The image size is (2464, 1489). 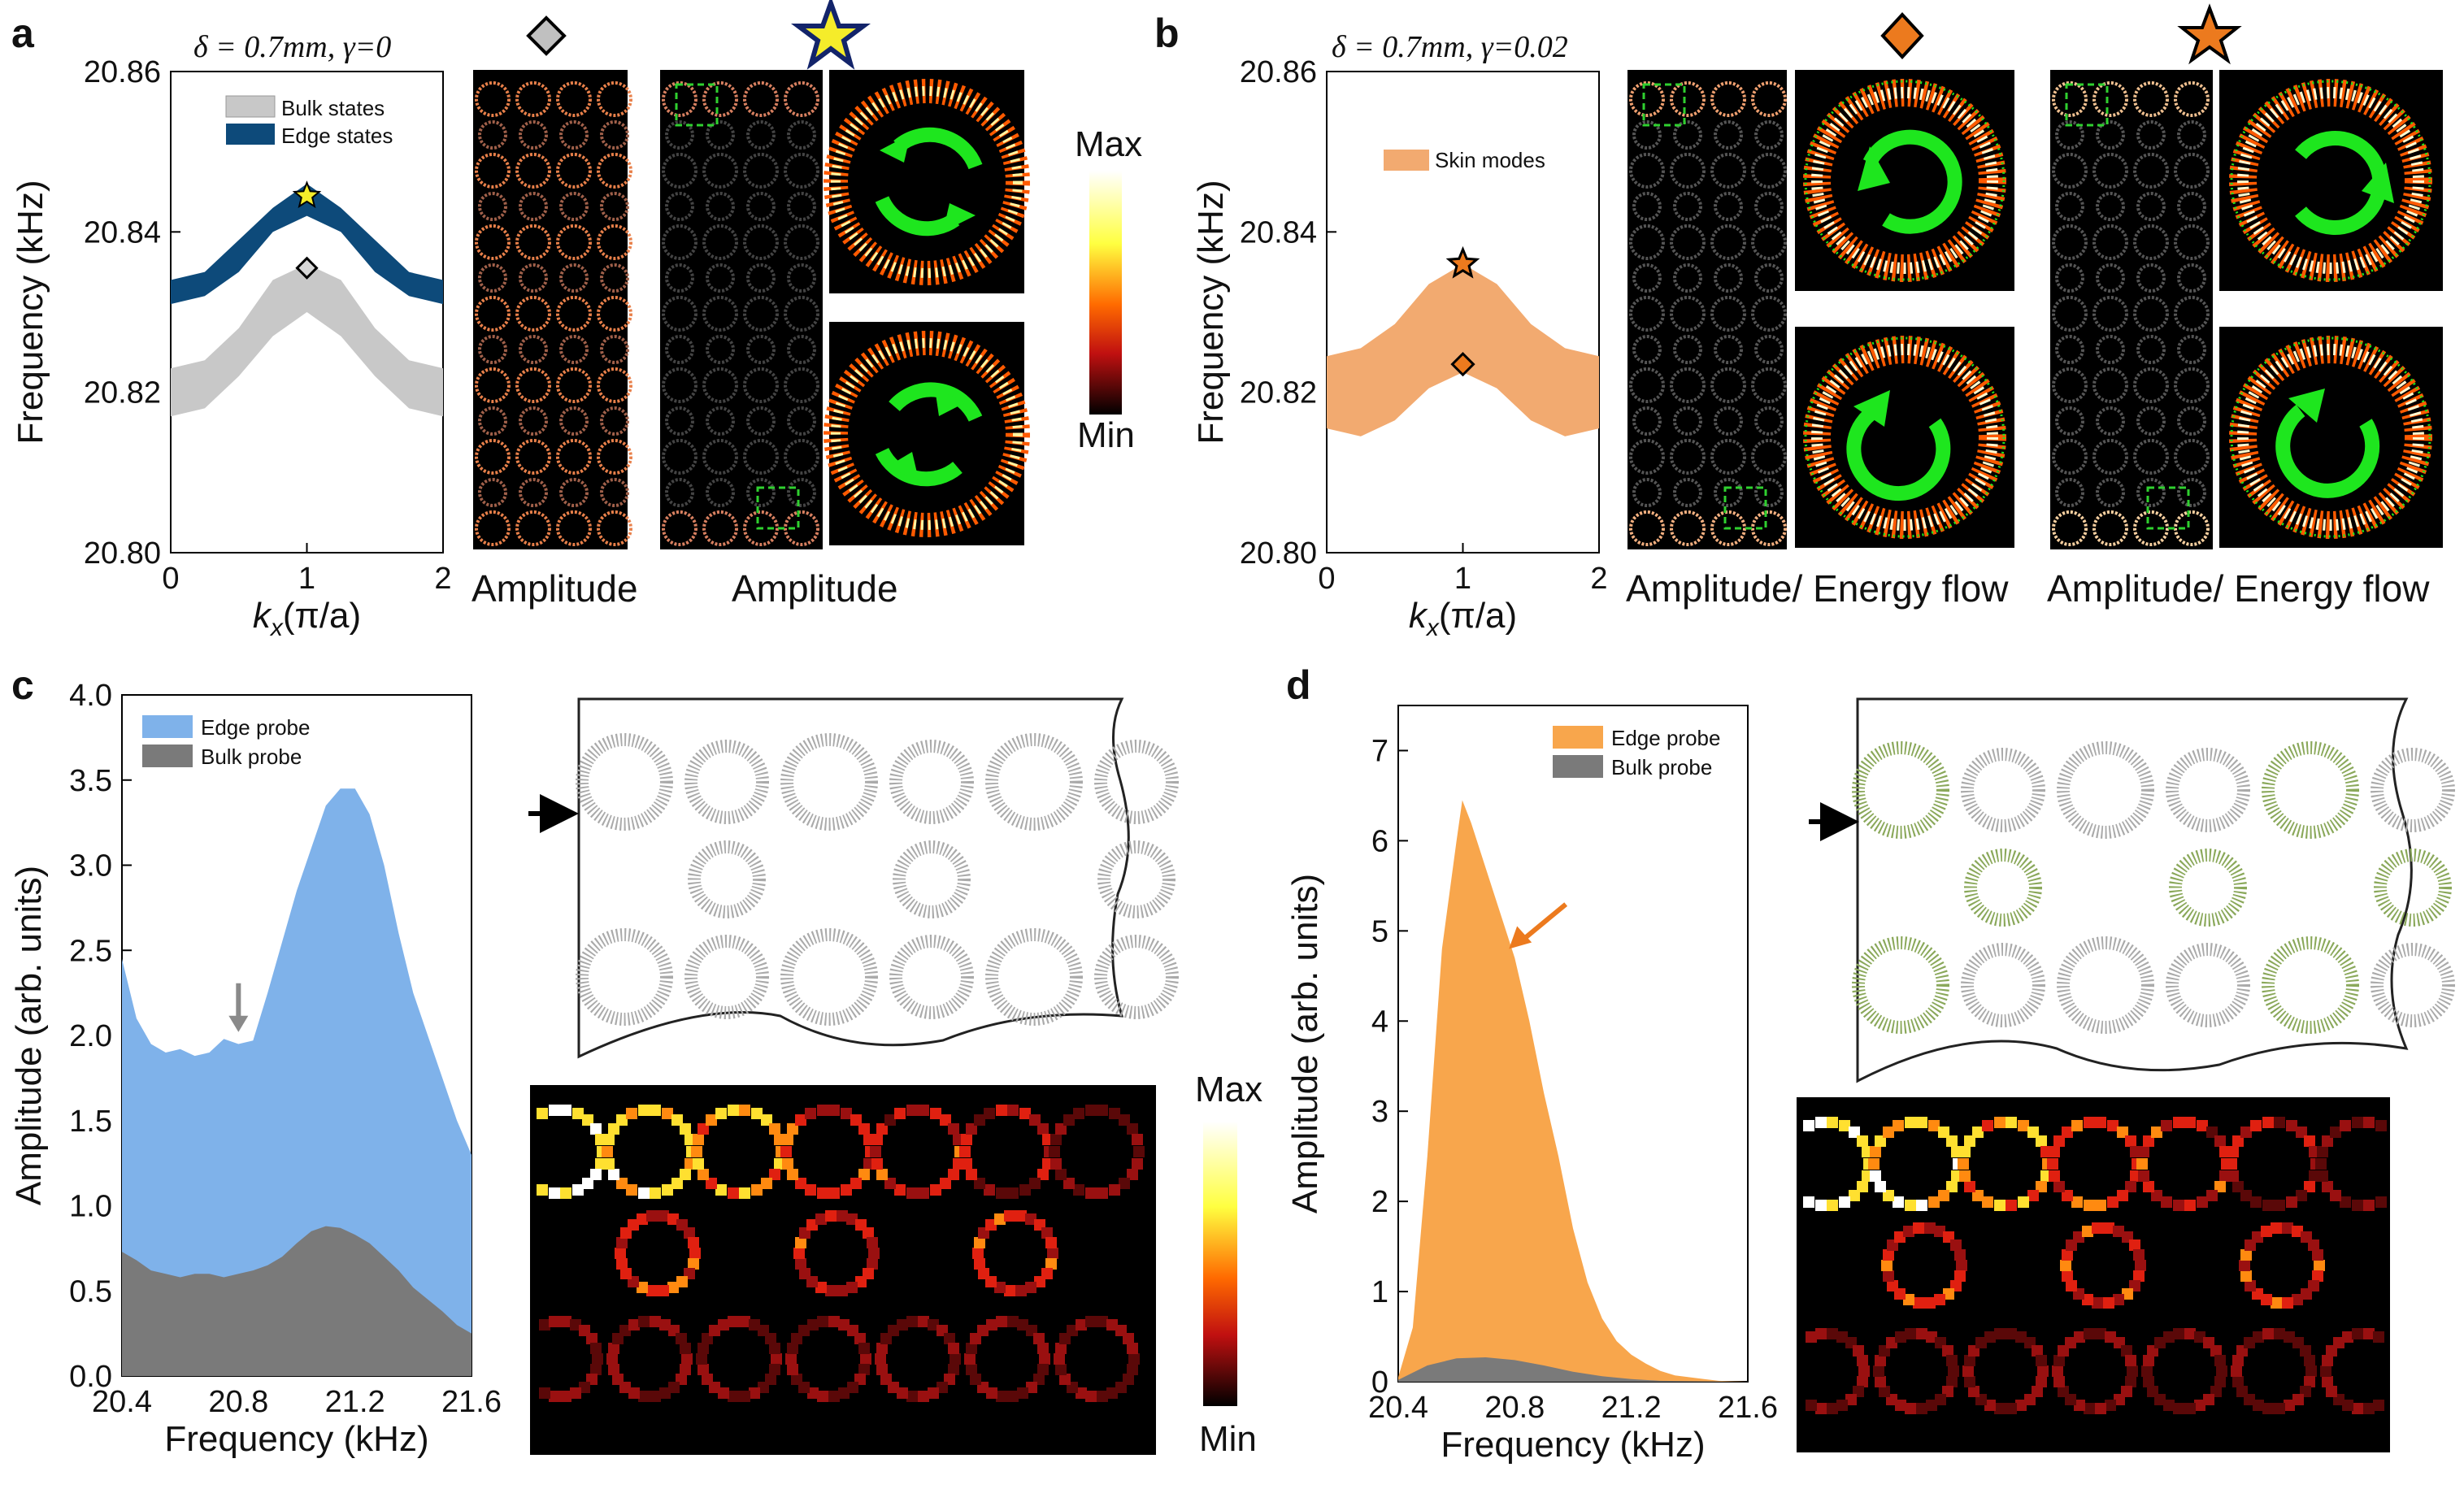 I want to click on x-axis-label: kx(π/a), so click(x=1463, y=618).